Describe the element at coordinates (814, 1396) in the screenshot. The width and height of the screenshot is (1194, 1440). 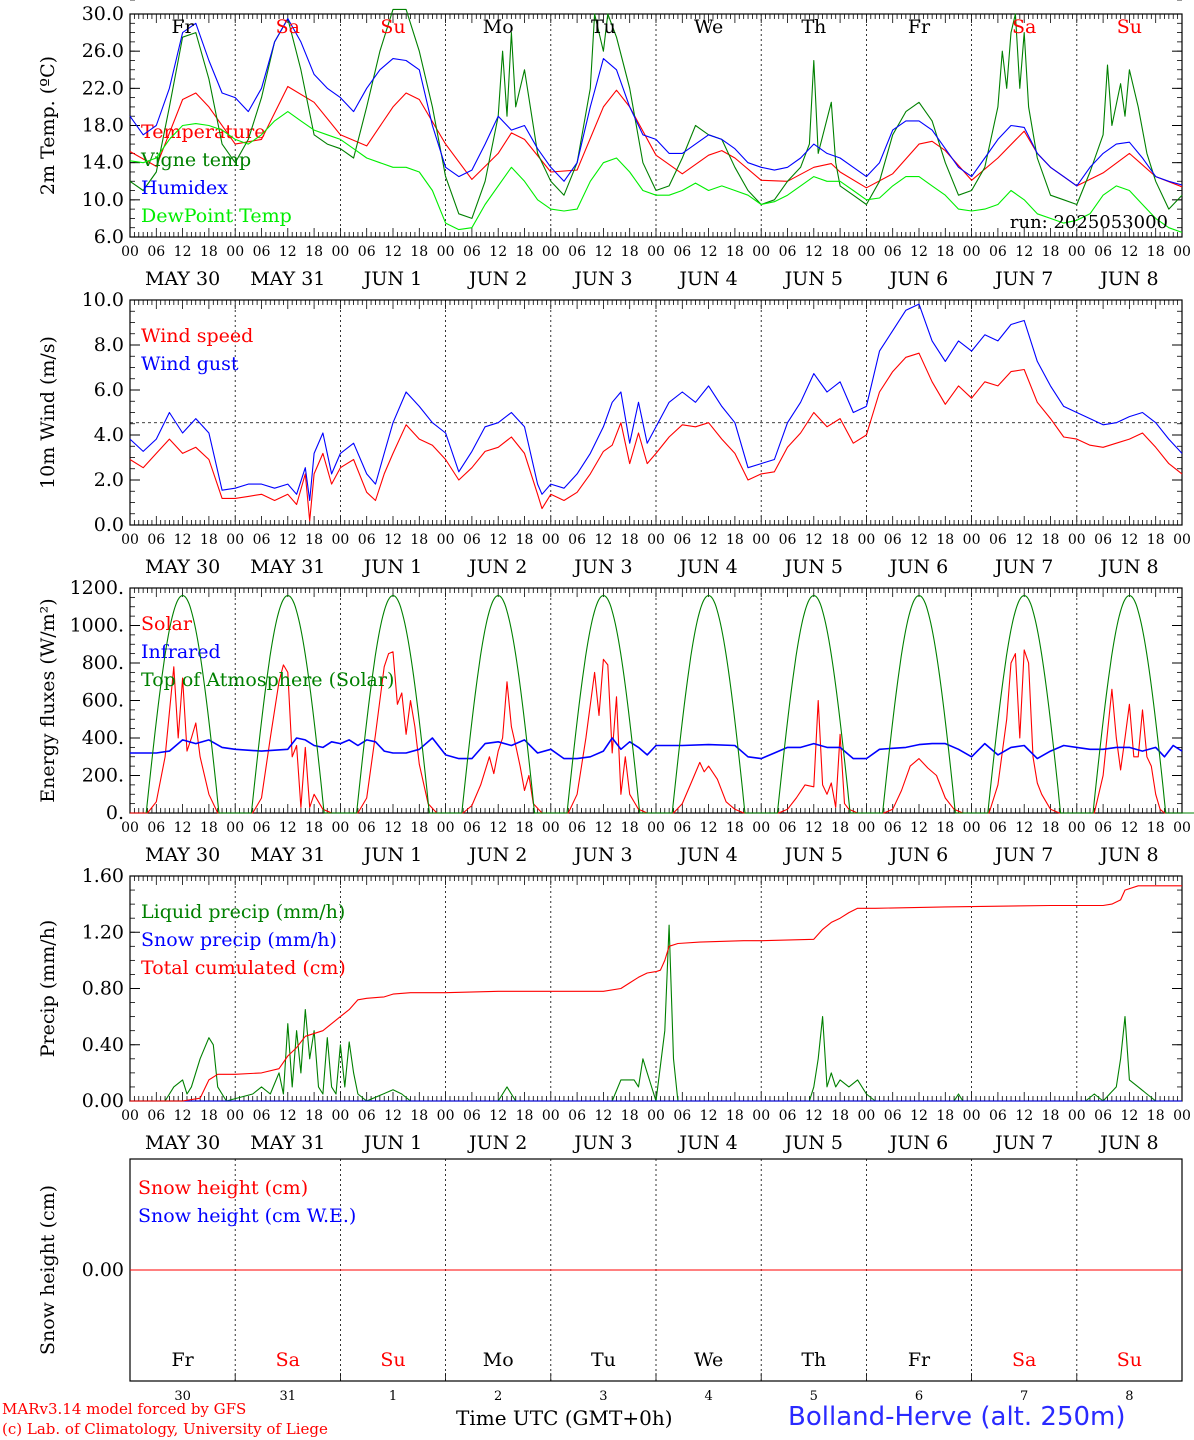
I see `day-number: 5` at that location.